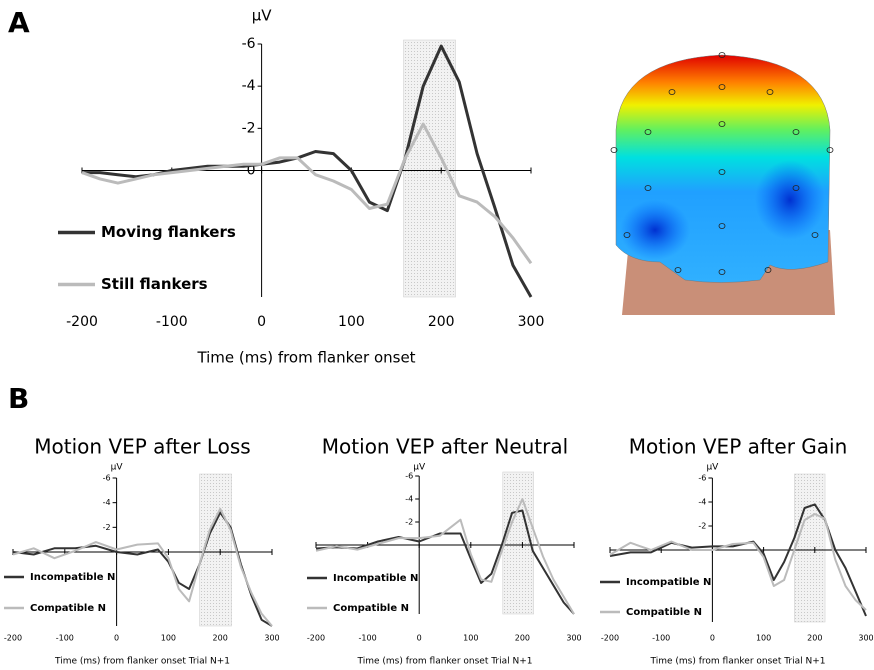 The width and height of the screenshot is (874, 670). What do you see at coordinates (738, 447) in the screenshot?
I see `chart-title: Motion VEP after Gain` at bounding box center [738, 447].